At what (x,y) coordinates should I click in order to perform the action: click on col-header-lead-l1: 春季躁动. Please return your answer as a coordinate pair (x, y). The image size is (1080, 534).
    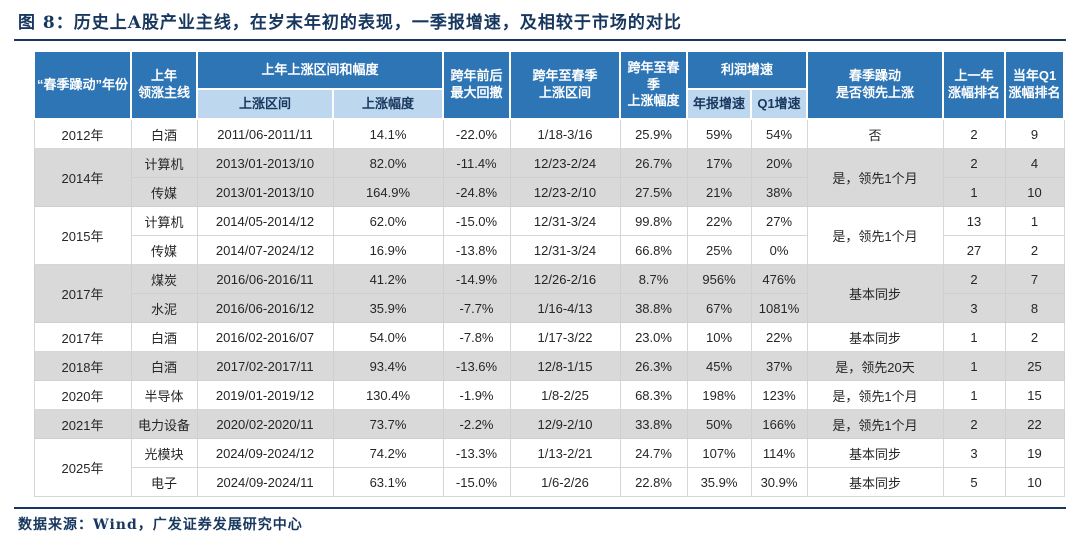
    Looking at the image, I should click on (875, 76).